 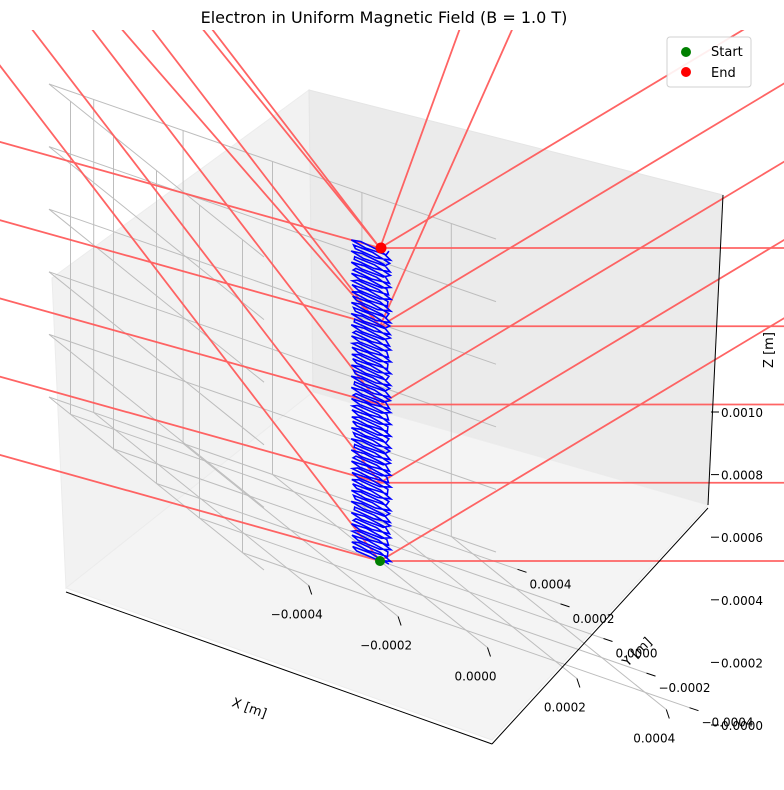 What do you see at coordinates (565, 708) in the screenshot?
I see `x-tick-label-3: 0.0002` at bounding box center [565, 708].